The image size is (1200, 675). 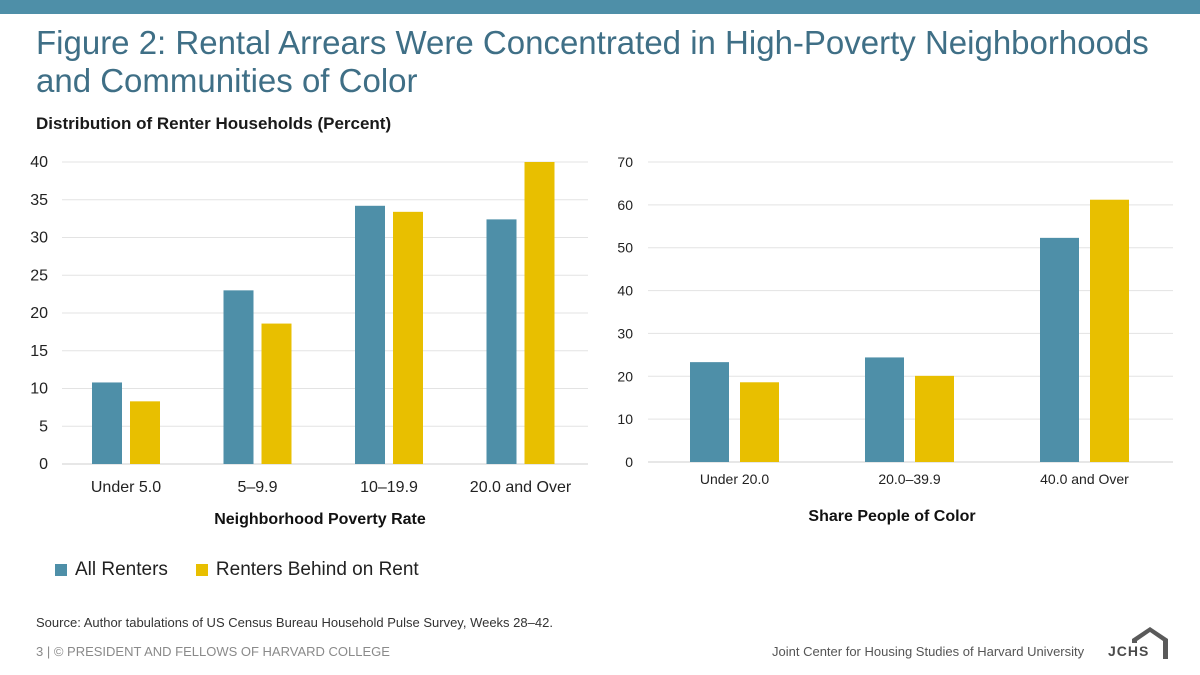 What do you see at coordinates (1129, 651) in the screenshot?
I see `jchs-logo-text: JCHS` at bounding box center [1129, 651].